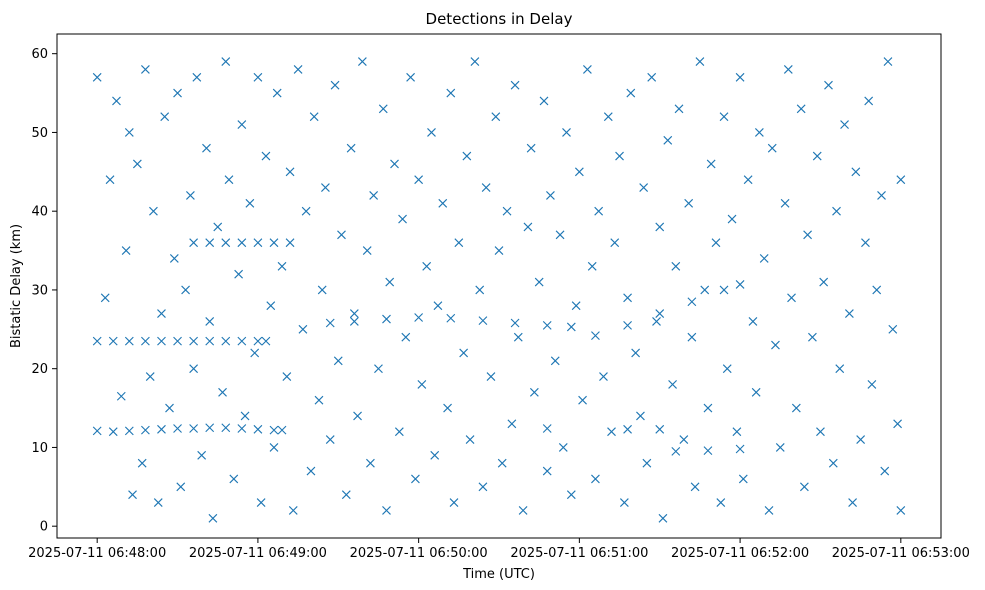  Describe the element at coordinates (39, 54) in the screenshot. I see `y-tick-label: 60` at that location.